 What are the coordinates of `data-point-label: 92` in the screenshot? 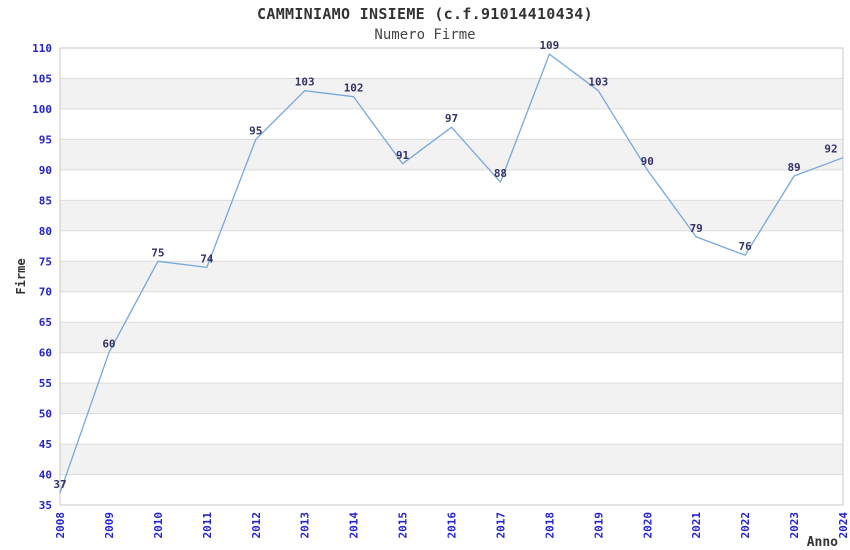 It's located at (830, 149).